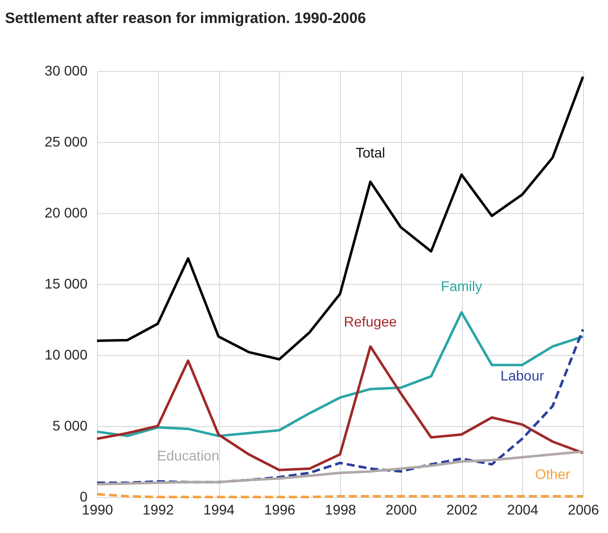 The width and height of the screenshot is (608, 533). Describe the element at coordinates (552, 474) in the screenshot. I see `series-label: Other` at that location.